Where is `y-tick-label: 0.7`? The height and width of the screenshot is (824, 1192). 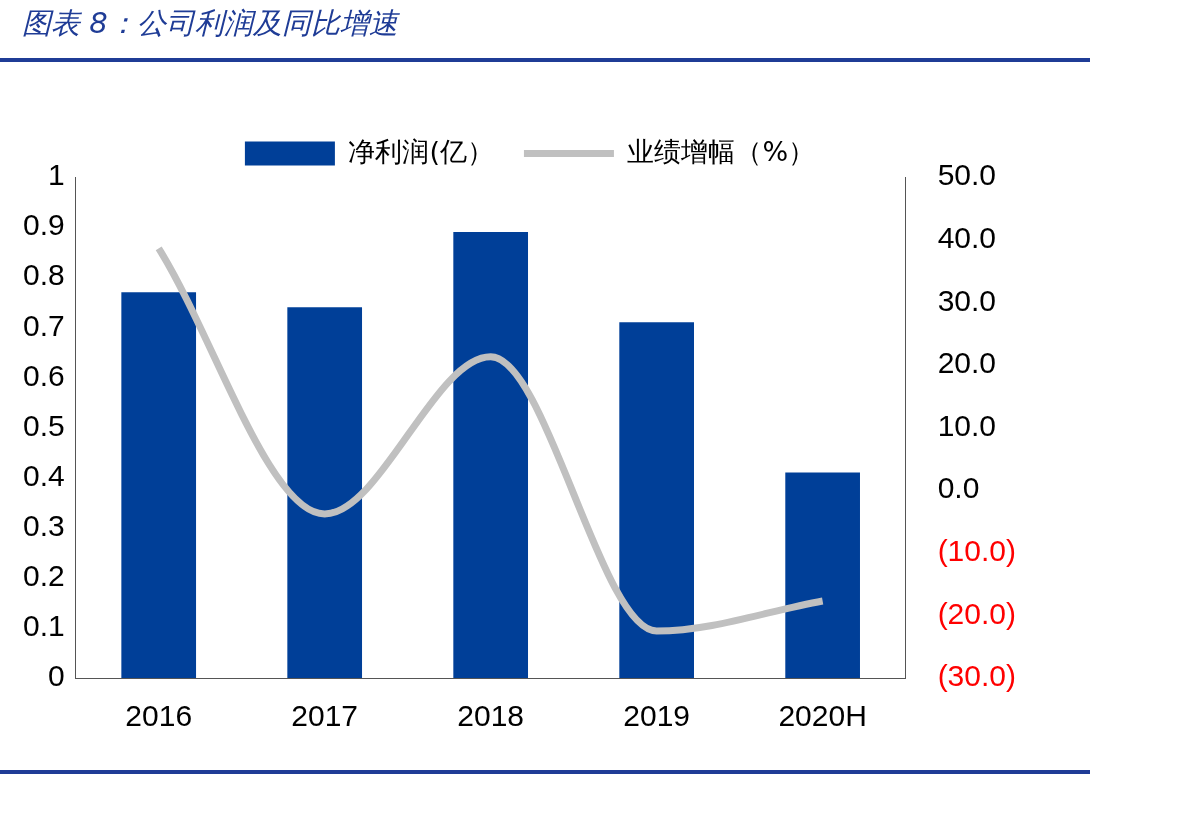
y-tick-label: 0.7 is located at coordinates (43, 325).